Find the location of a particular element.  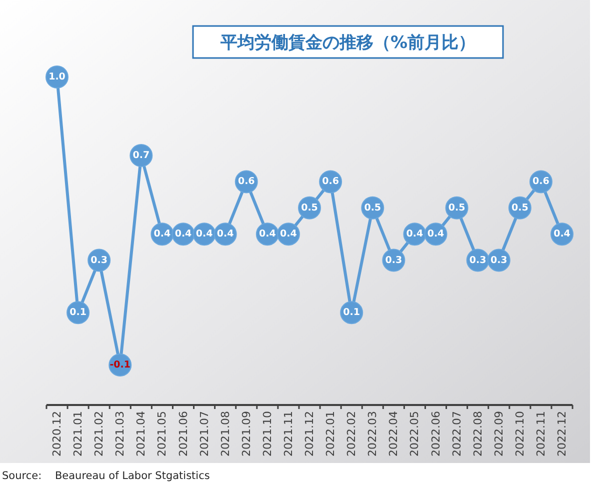

x-tick-label: 2021.11 is located at coordinates (288, 433).